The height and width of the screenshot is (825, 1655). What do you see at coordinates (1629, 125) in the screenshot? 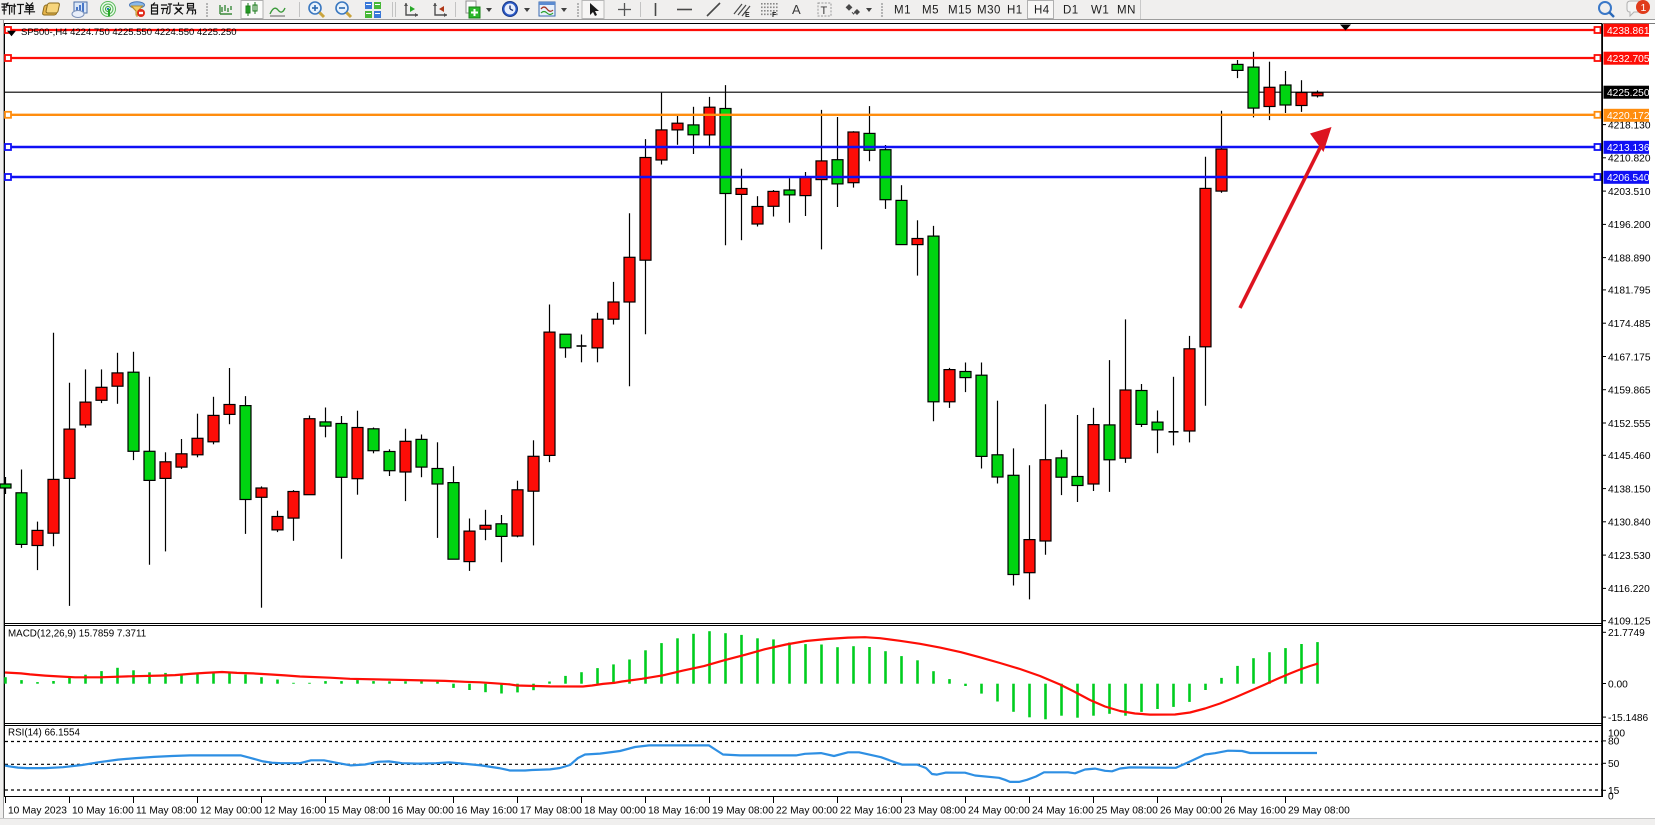
I see `svg-text: 4218.130` at bounding box center [1629, 125].